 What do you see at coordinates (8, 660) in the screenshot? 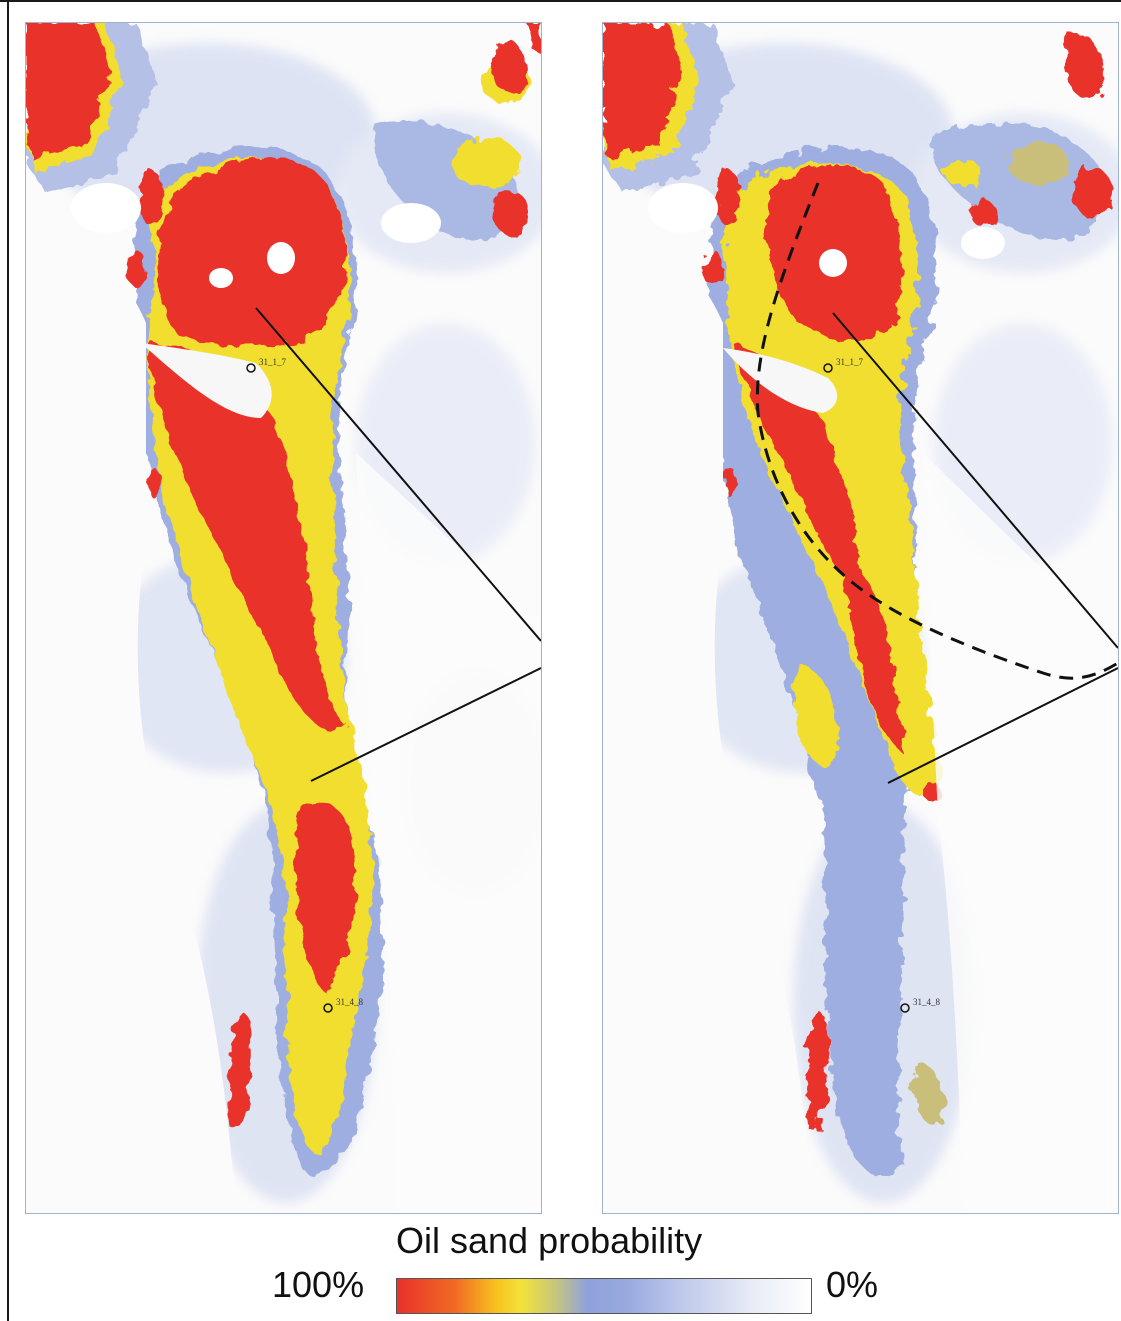
I see `frame-left-border` at bounding box center [8, 660].